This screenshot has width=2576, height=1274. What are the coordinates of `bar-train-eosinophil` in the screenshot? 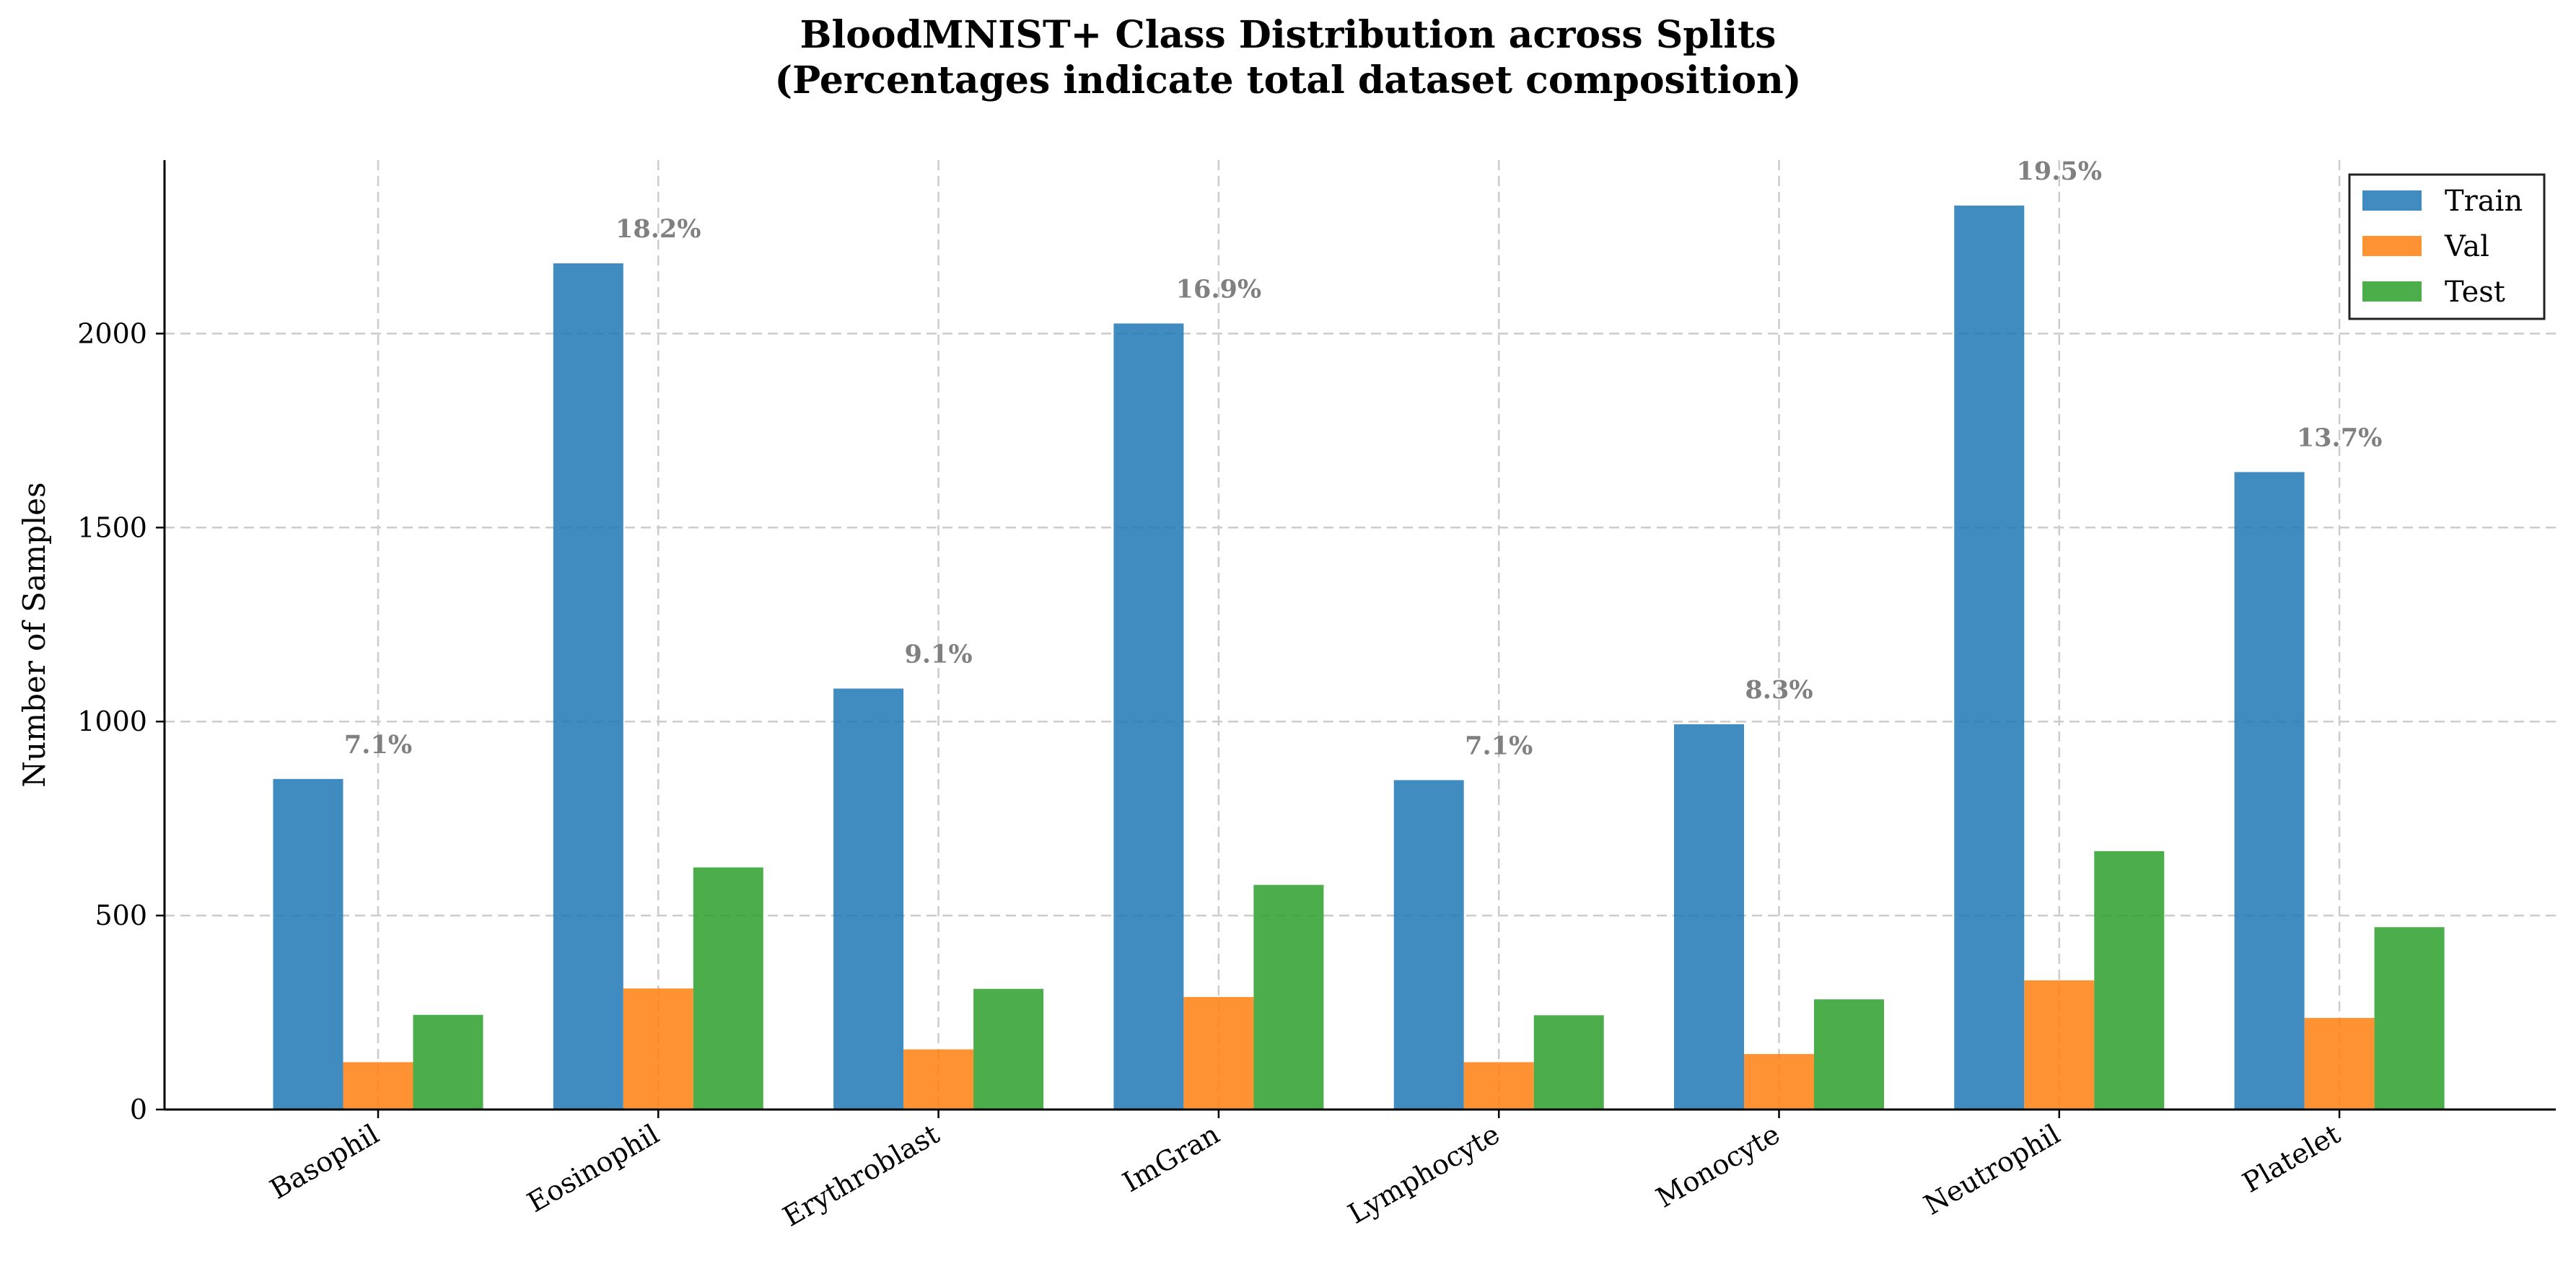 It's located at (588, 687).